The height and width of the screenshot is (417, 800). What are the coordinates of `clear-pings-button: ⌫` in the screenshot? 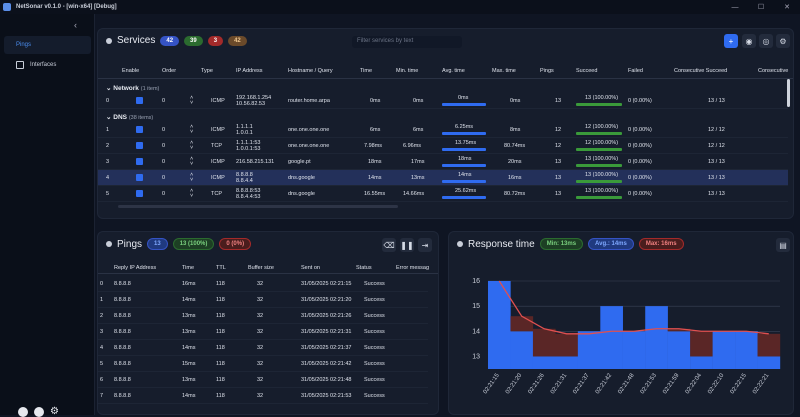 It's located at (389, 245).